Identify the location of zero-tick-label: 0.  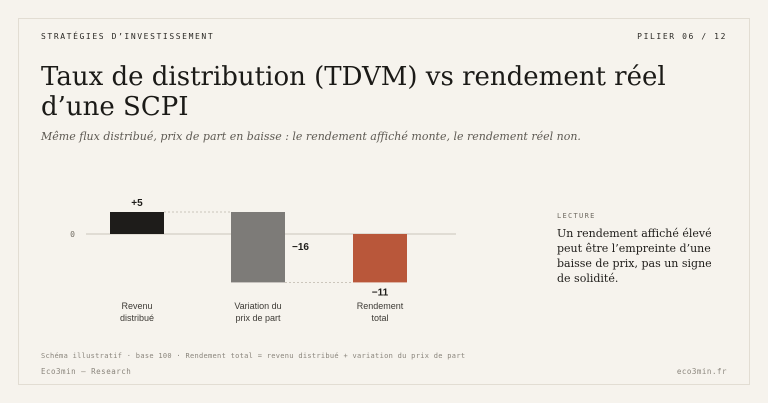
(72, 234).